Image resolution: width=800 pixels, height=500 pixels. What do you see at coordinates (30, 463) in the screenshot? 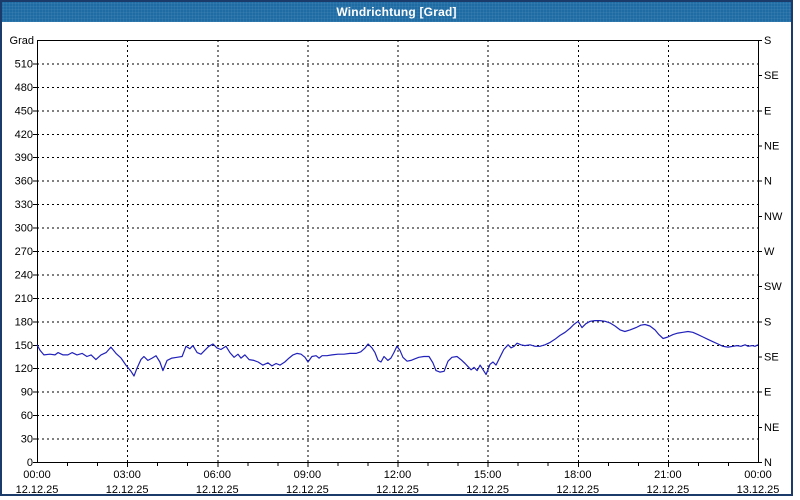
I see `y-left-tick-label: 0` at bounding box center [30, 463].